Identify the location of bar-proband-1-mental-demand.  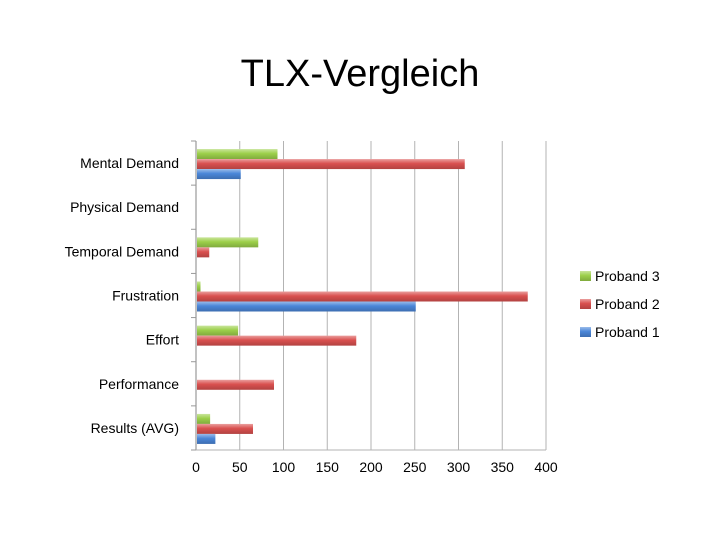
(219, 174).